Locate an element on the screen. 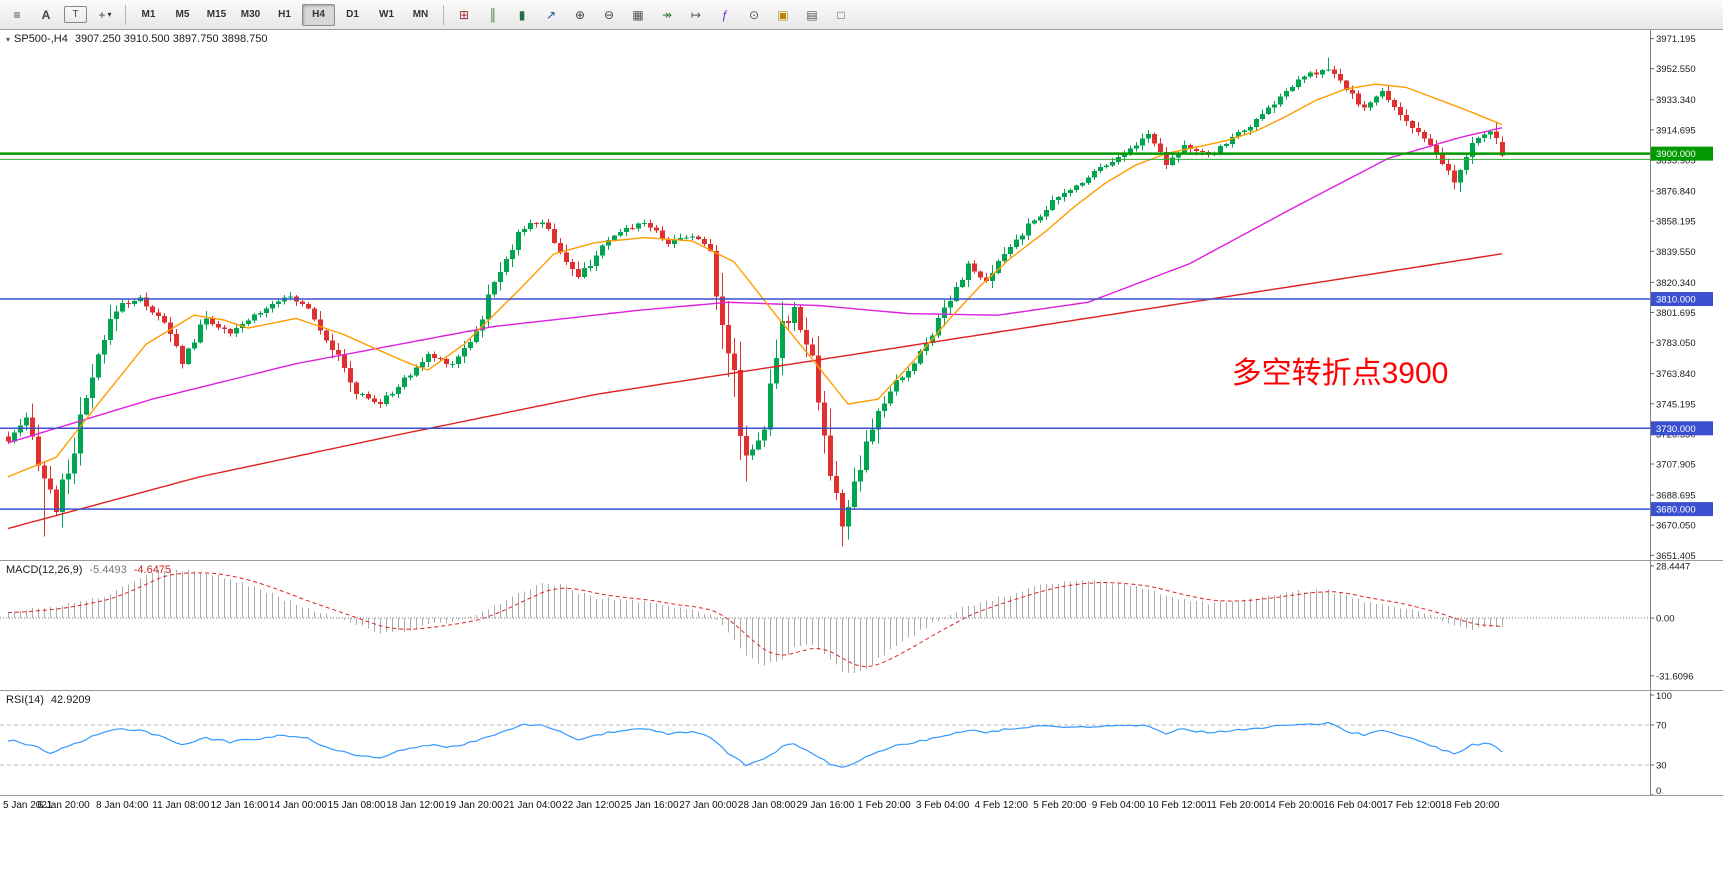 This screenshot has height=895, width=1723. text-box-button: T is located at coordinates (75, 14).